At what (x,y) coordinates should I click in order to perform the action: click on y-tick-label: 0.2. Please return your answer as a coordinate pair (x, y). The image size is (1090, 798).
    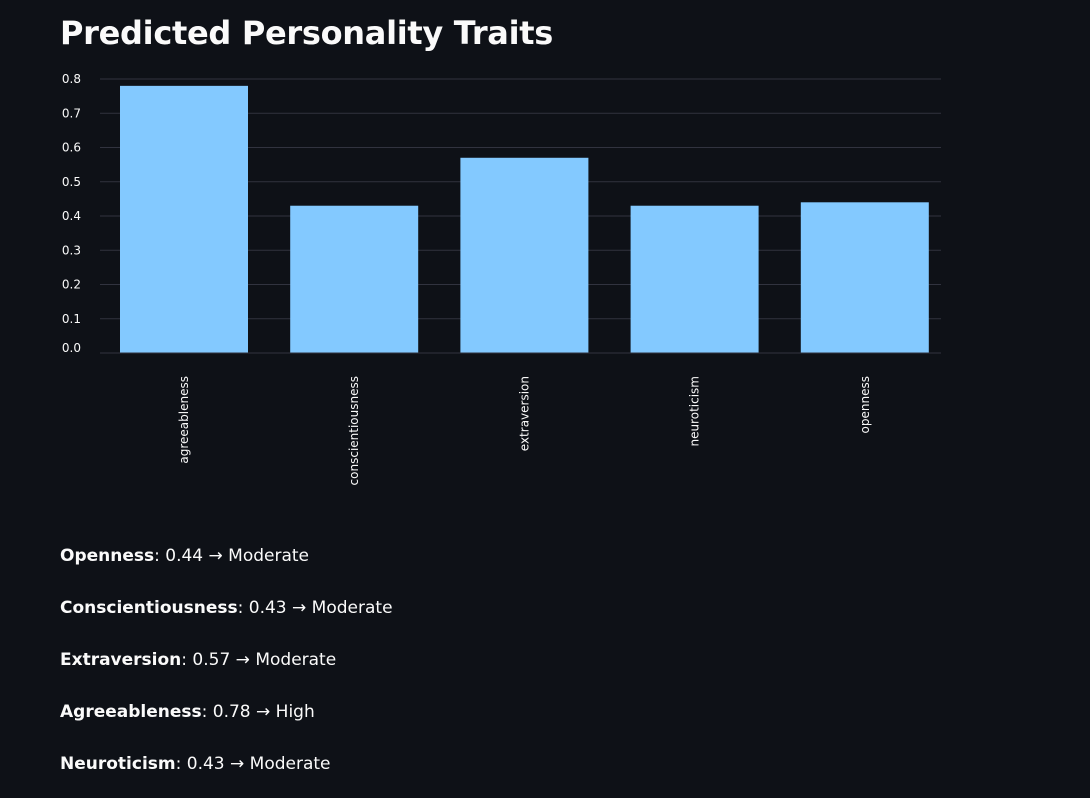
    Looking at the image, I should click on (71, 285).